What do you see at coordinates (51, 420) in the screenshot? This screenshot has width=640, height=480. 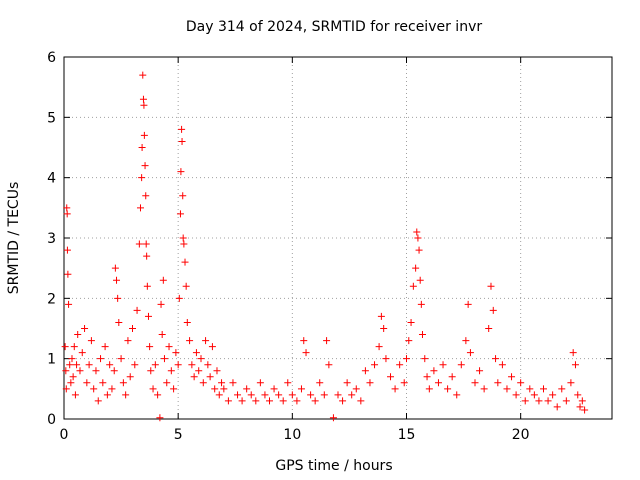 I see `y-tick-label-0: 0` at bounding box center [51, 420].